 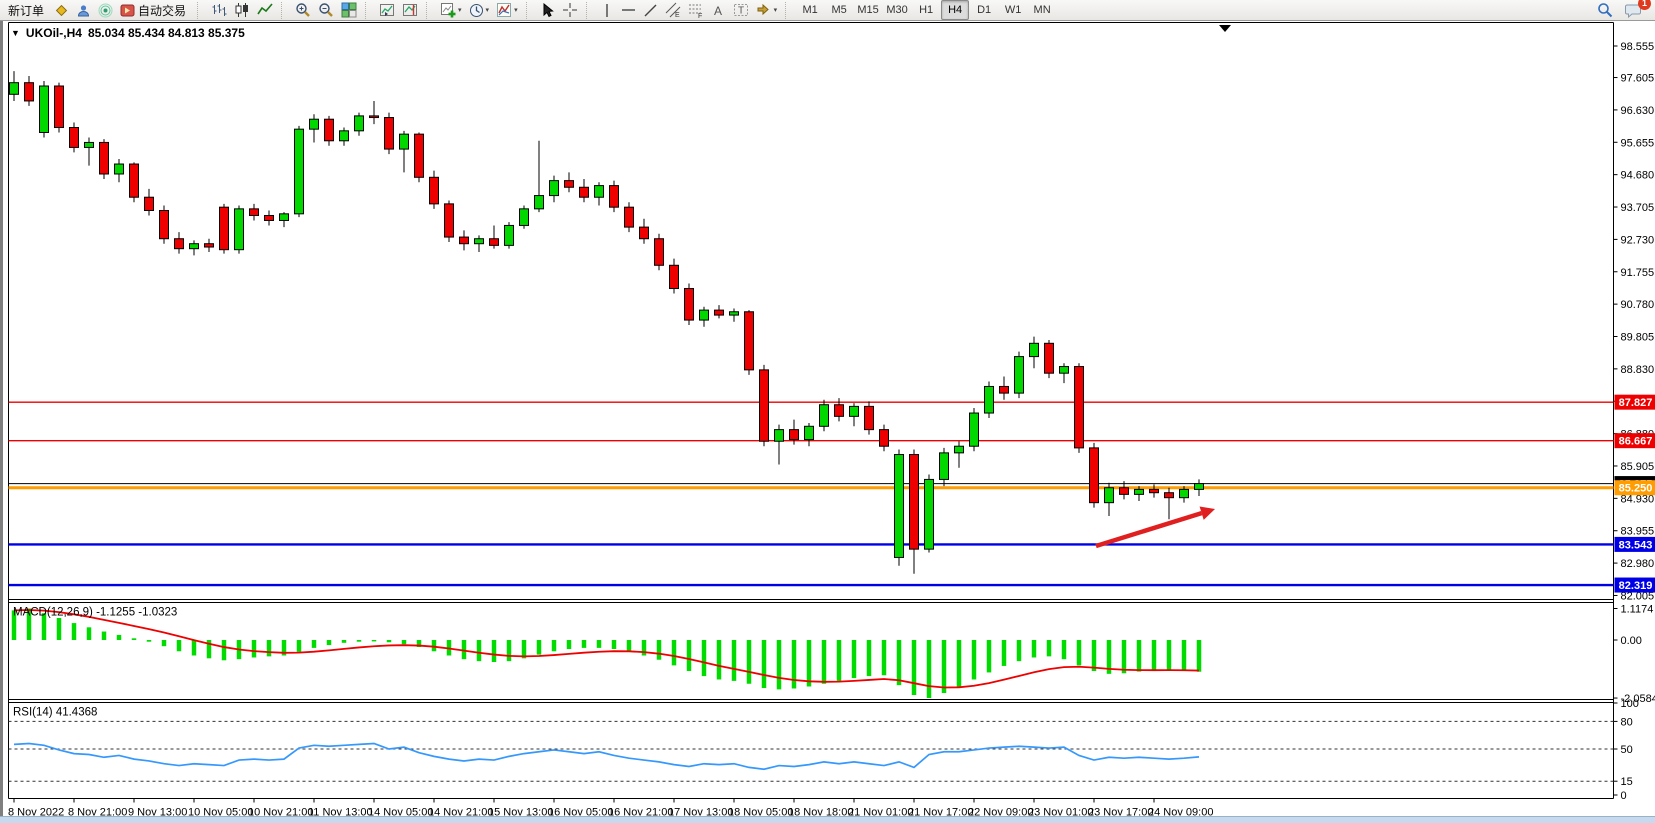 What do you see at coordinates (926, 10) in the screenshot?
I see `timeframe-button-h1: H1` at bounding box center [926, 10].